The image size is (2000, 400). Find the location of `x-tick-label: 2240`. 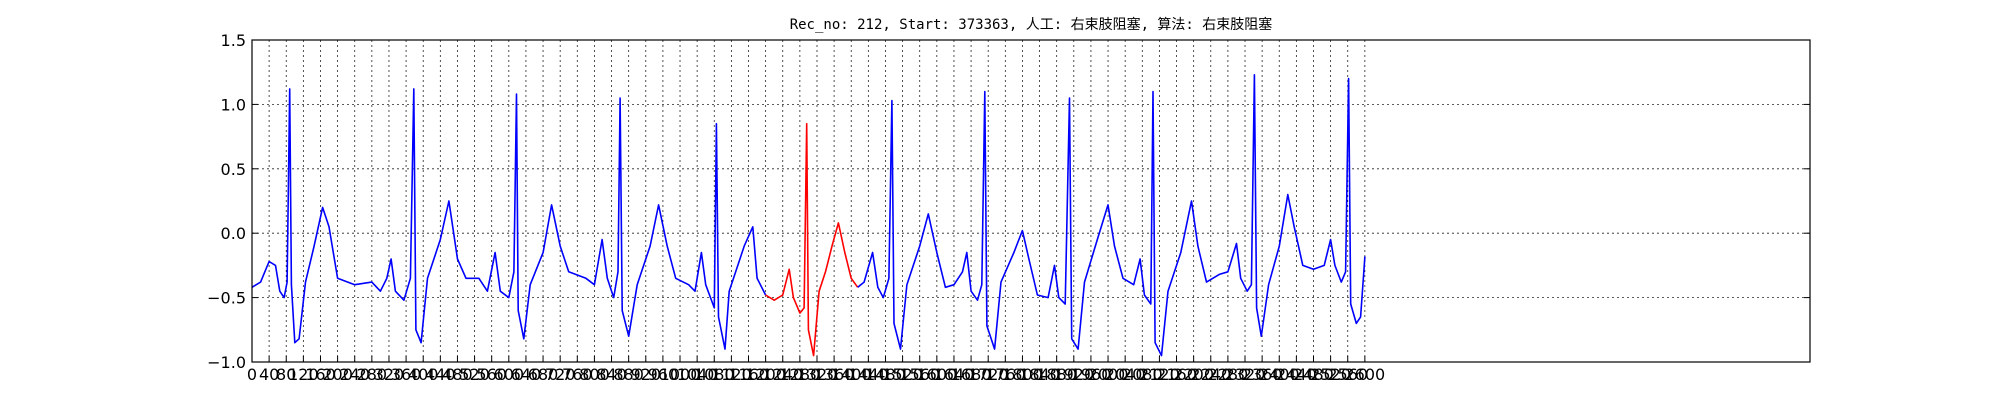

x-tick-label: 2240 is located at coordinates (1210, 374).